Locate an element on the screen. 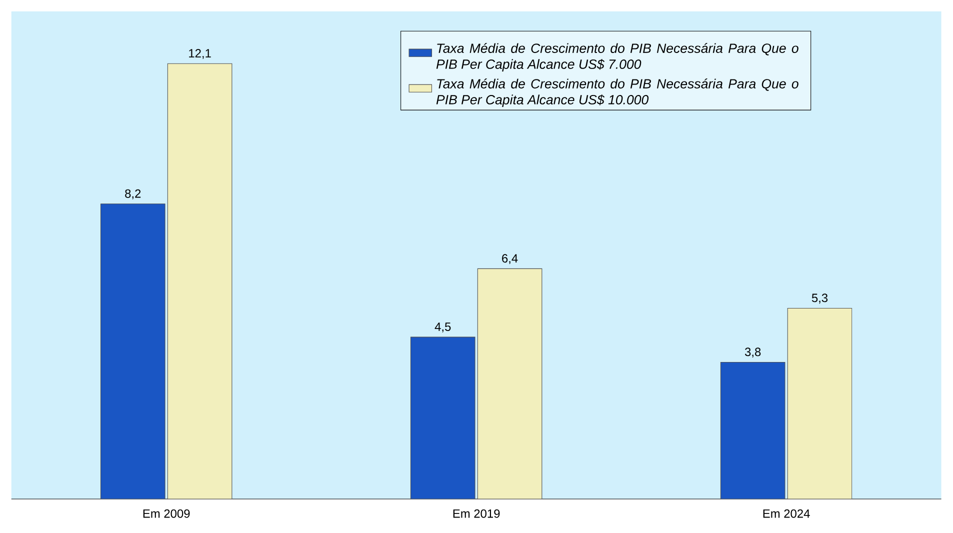  data-label: 5,3 is located at coordinates (820, 299).